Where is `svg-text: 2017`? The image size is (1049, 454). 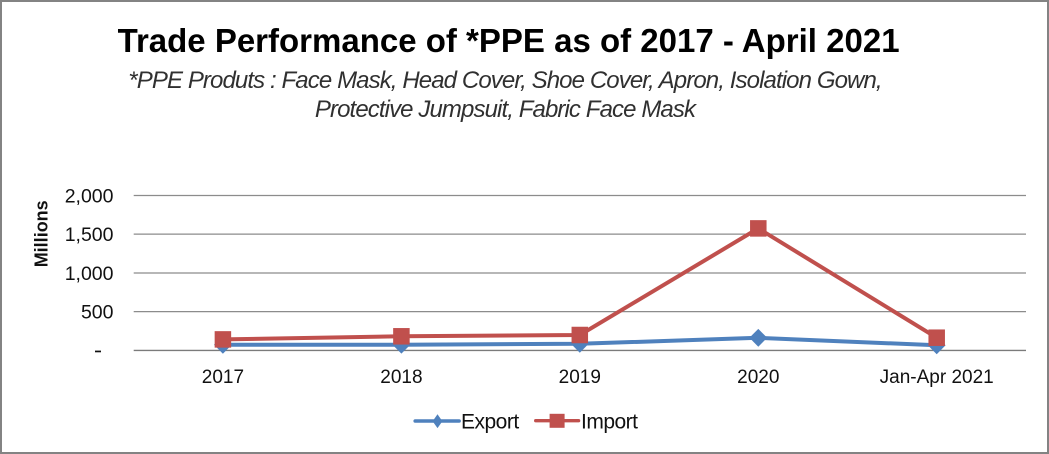 svg-text: 2017 is located at coordinates (223, 377).